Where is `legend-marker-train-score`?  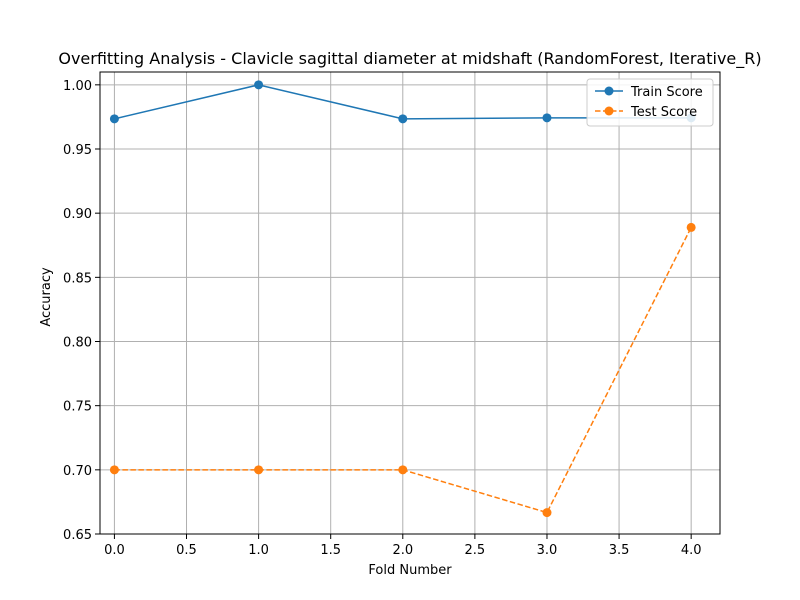 legend-marker-train-score is located at coordinates (609, 91).